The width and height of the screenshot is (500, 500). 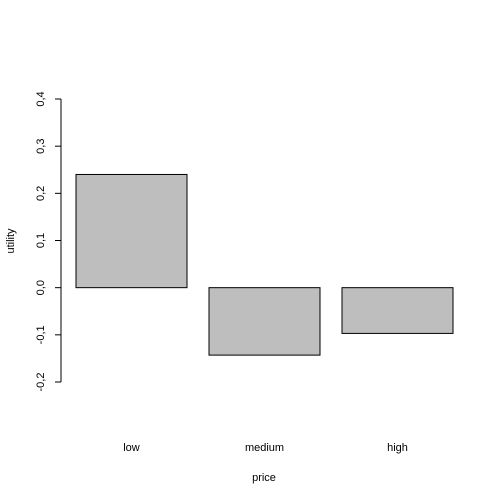 I want to click on x-axis-label: price, so click(x=264, y=478).